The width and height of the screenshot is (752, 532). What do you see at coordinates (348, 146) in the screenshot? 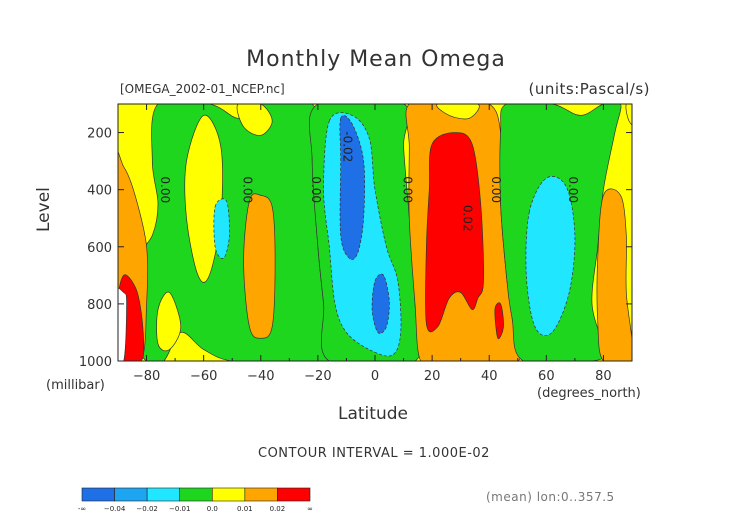
I see `contour-label: -0.02` at bounding box center [348, 146].